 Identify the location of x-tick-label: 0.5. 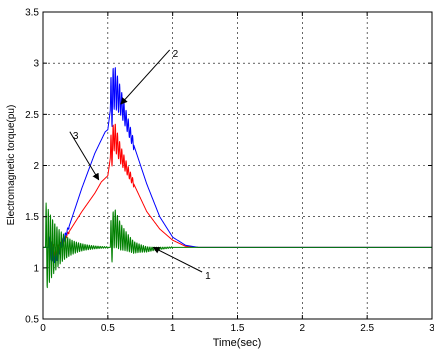
(108, 328).